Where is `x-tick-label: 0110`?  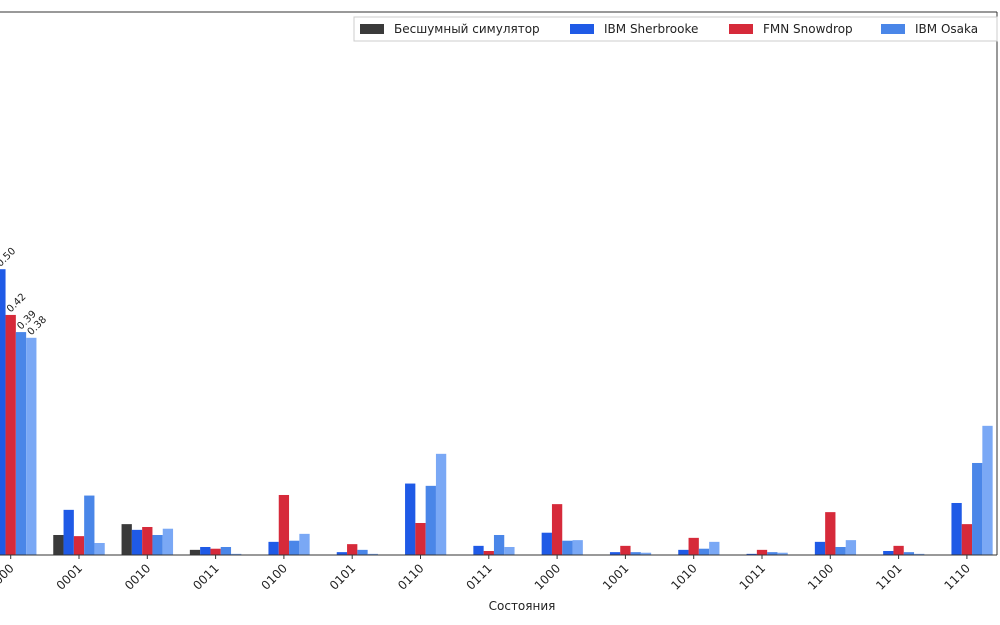 x-tick-label: 0110 is located at coordinates (410, 576).